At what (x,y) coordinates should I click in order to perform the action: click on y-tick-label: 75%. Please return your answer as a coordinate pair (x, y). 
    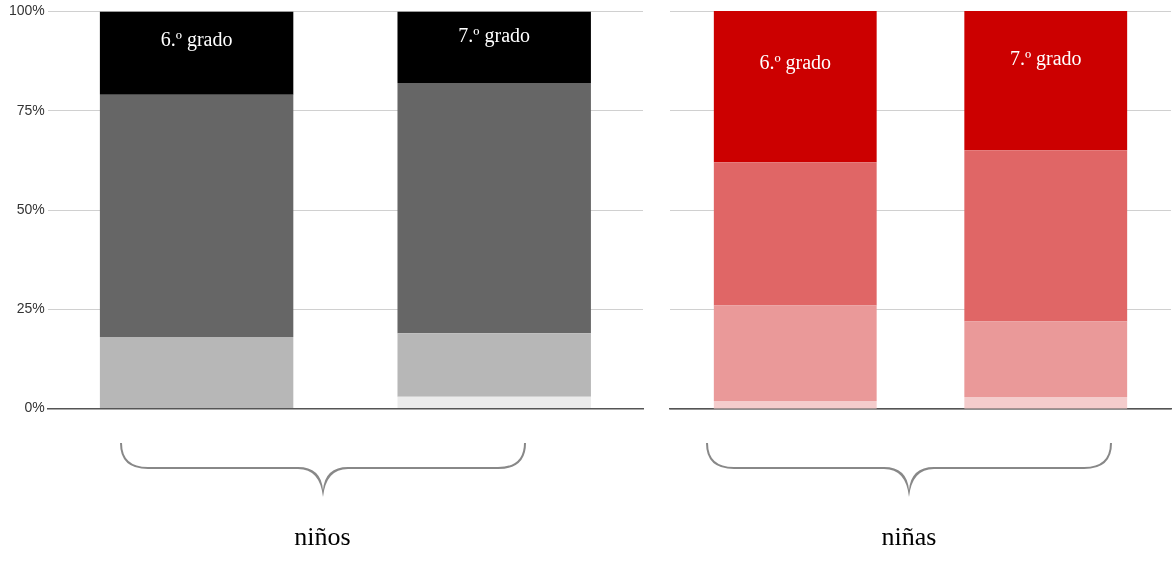
    Looking at the image, I should click on (30, 109).